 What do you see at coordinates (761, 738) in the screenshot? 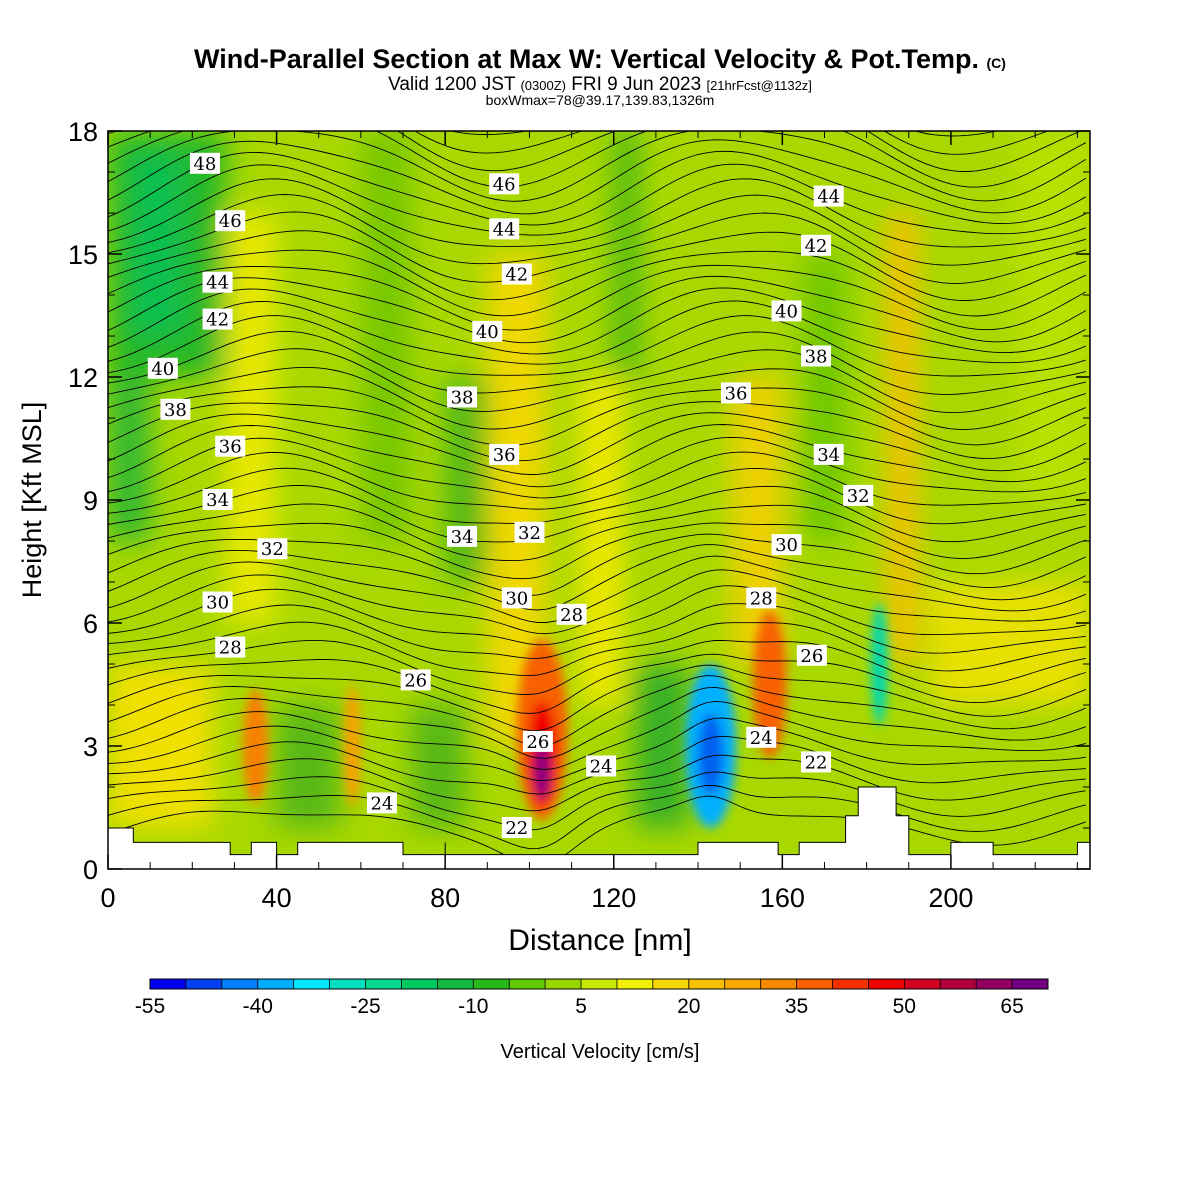
I see `contour-label-text: 24` at bounding box center [761, 738].